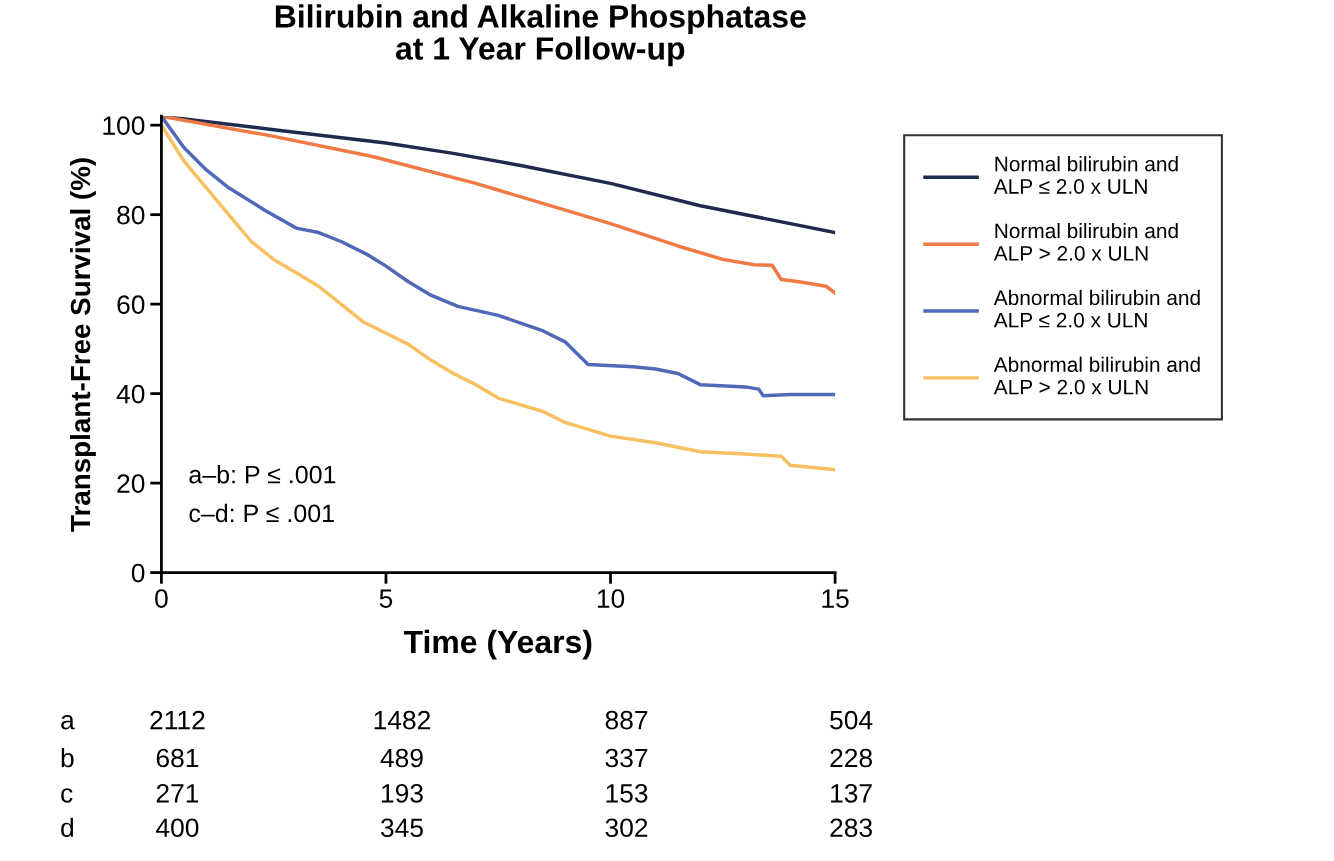 Image resolution: width=1334 pixels, height=861 pixels. Describe the element at coordinates (386, 598) in the screenshot. I see `x-tick-label: 5` at that location.